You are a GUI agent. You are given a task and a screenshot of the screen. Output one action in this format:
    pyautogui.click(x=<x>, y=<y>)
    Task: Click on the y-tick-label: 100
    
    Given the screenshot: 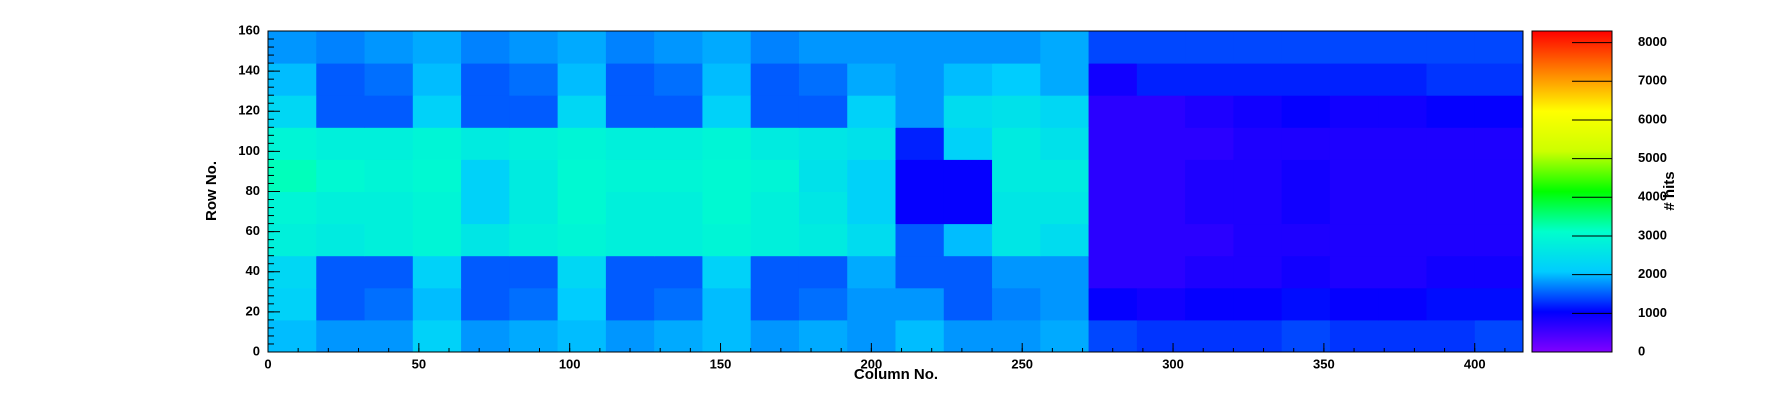 What is the action you would take?
    pyautogui.click(x=249, y=150)
    